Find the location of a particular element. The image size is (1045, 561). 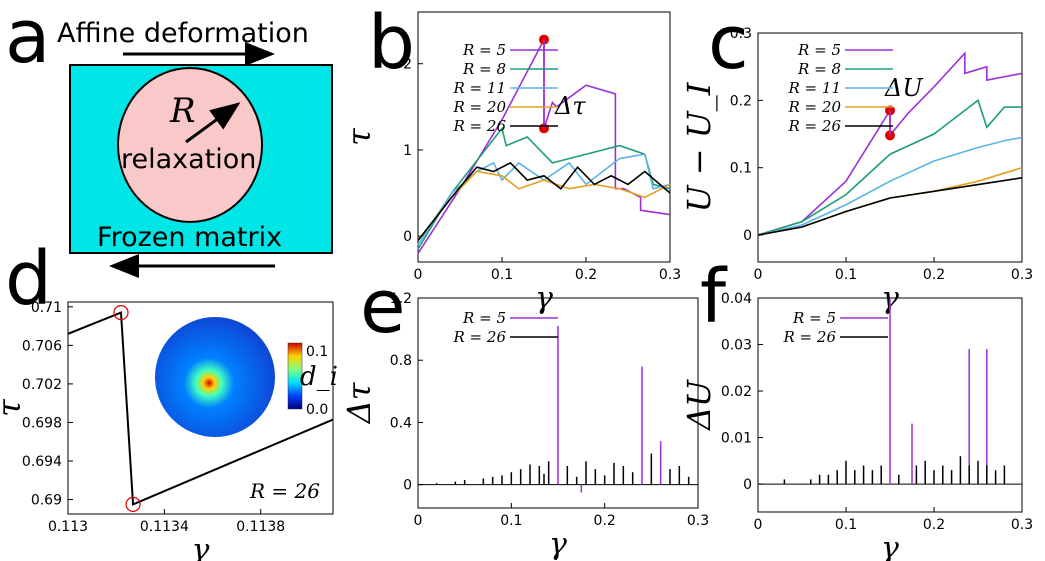

y-tick-label: 0.8 is located at coordinates (401, 361).